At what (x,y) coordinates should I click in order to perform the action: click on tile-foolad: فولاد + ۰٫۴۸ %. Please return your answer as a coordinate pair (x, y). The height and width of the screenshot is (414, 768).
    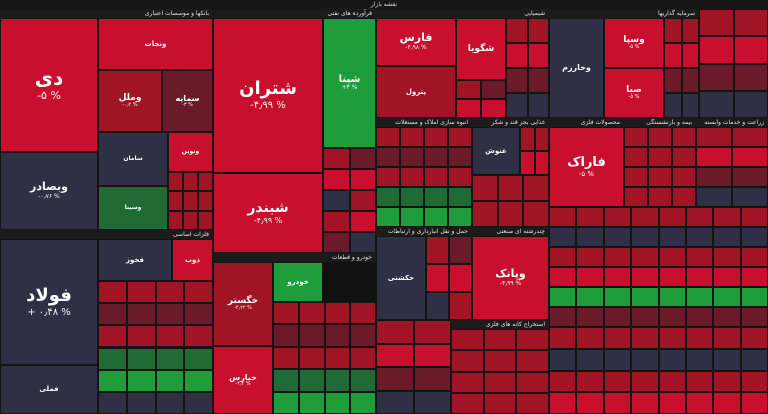
    Looking at the image, I should click on (49, 302).